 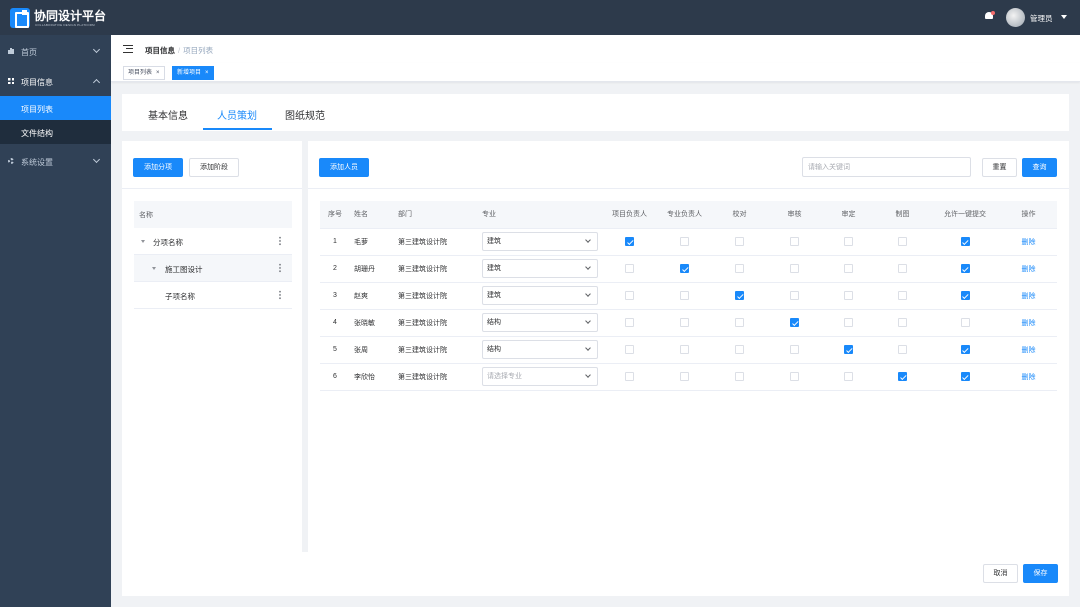 I want to click on tag-project-list: 项目列表 ×, so click(x=144, y=73).